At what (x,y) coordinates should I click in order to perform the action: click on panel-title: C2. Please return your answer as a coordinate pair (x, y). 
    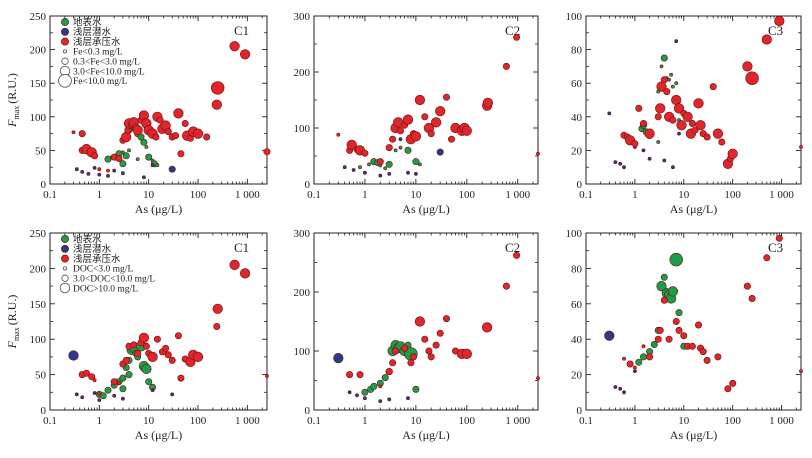
    Looking at the image, I should click on (512, 247).